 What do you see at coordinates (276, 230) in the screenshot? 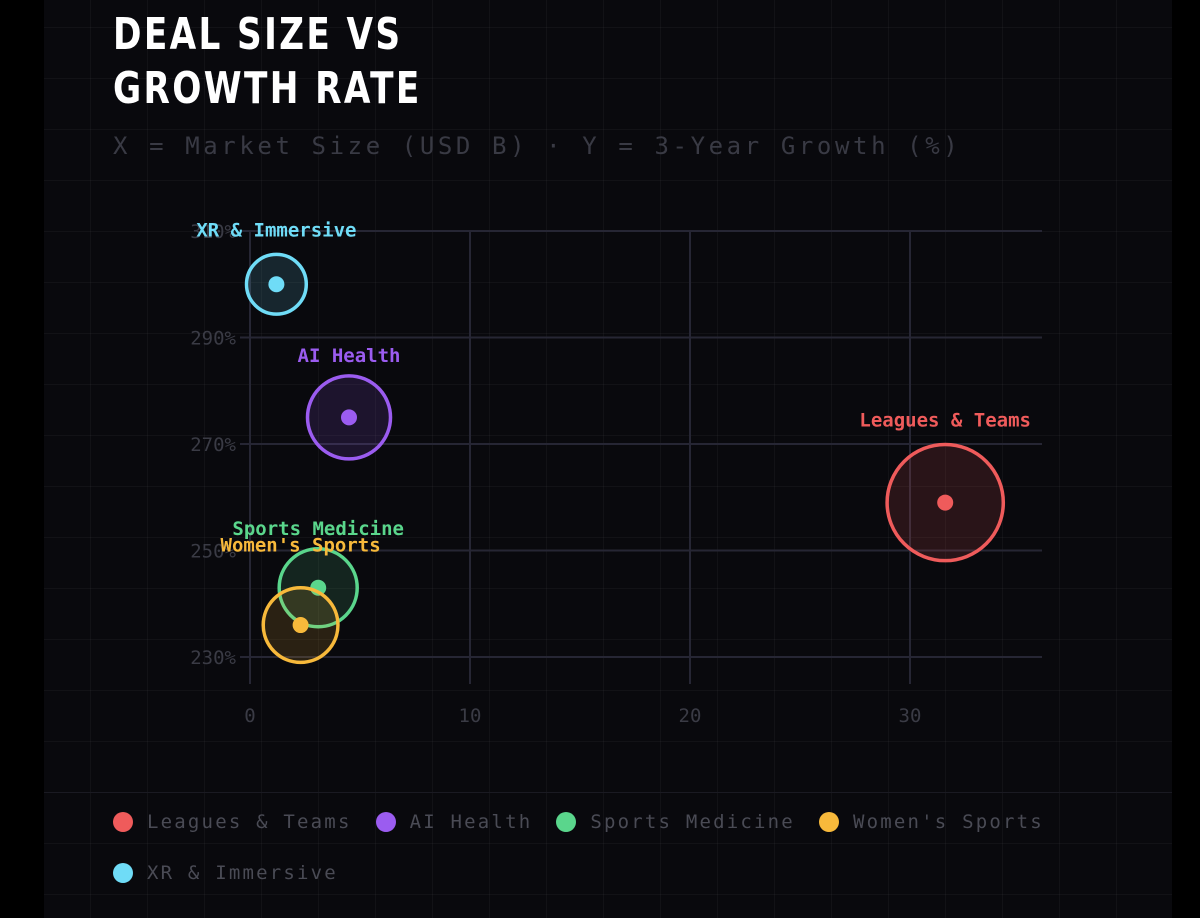
I see `data-label-xr-immersive: XR & Immersive` at bounding box center [276, 230].